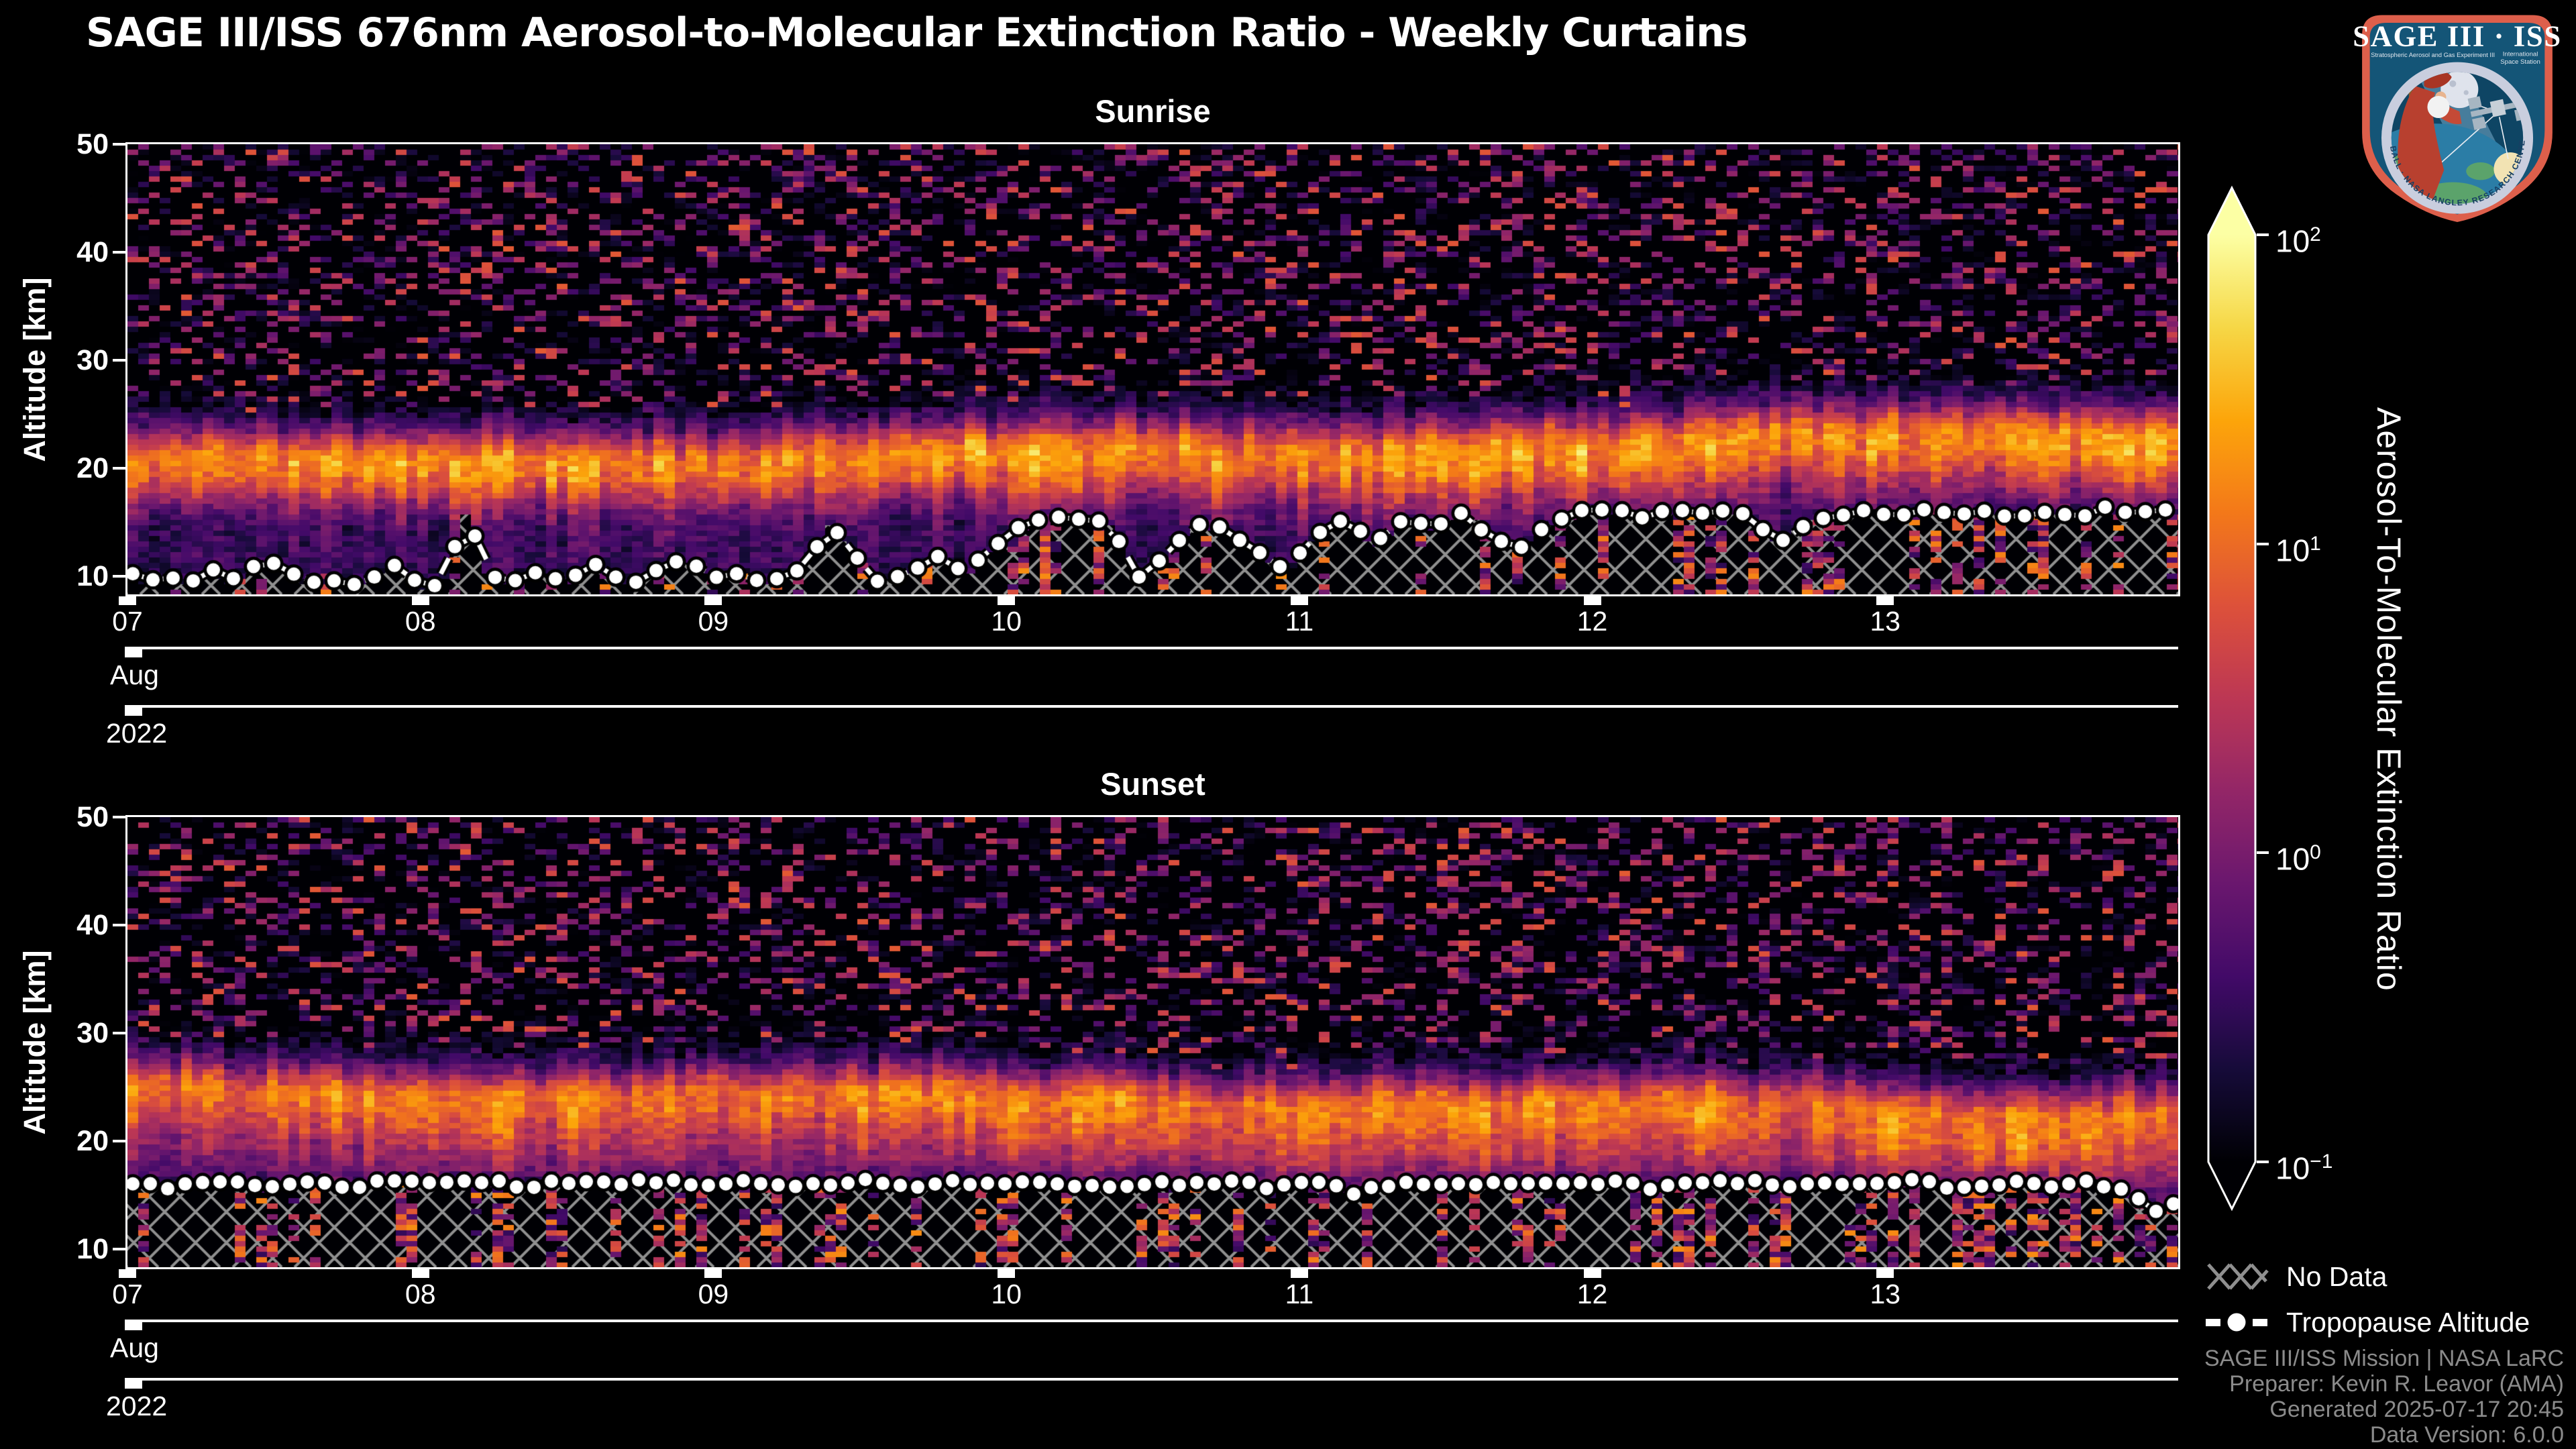 This screenshot has width=2576, height=1449. I want to click on colorbar-tick-label: 10², so click(2298, 241).